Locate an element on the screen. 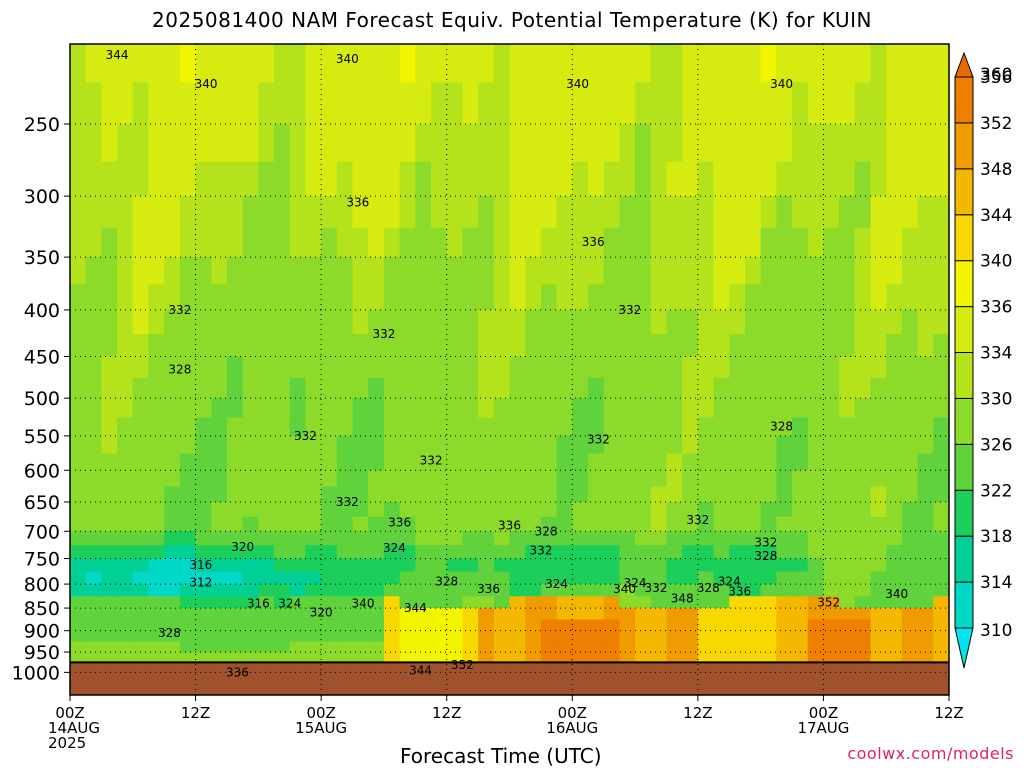  colorbar-label: 318 is located at coordinates (996, 537).